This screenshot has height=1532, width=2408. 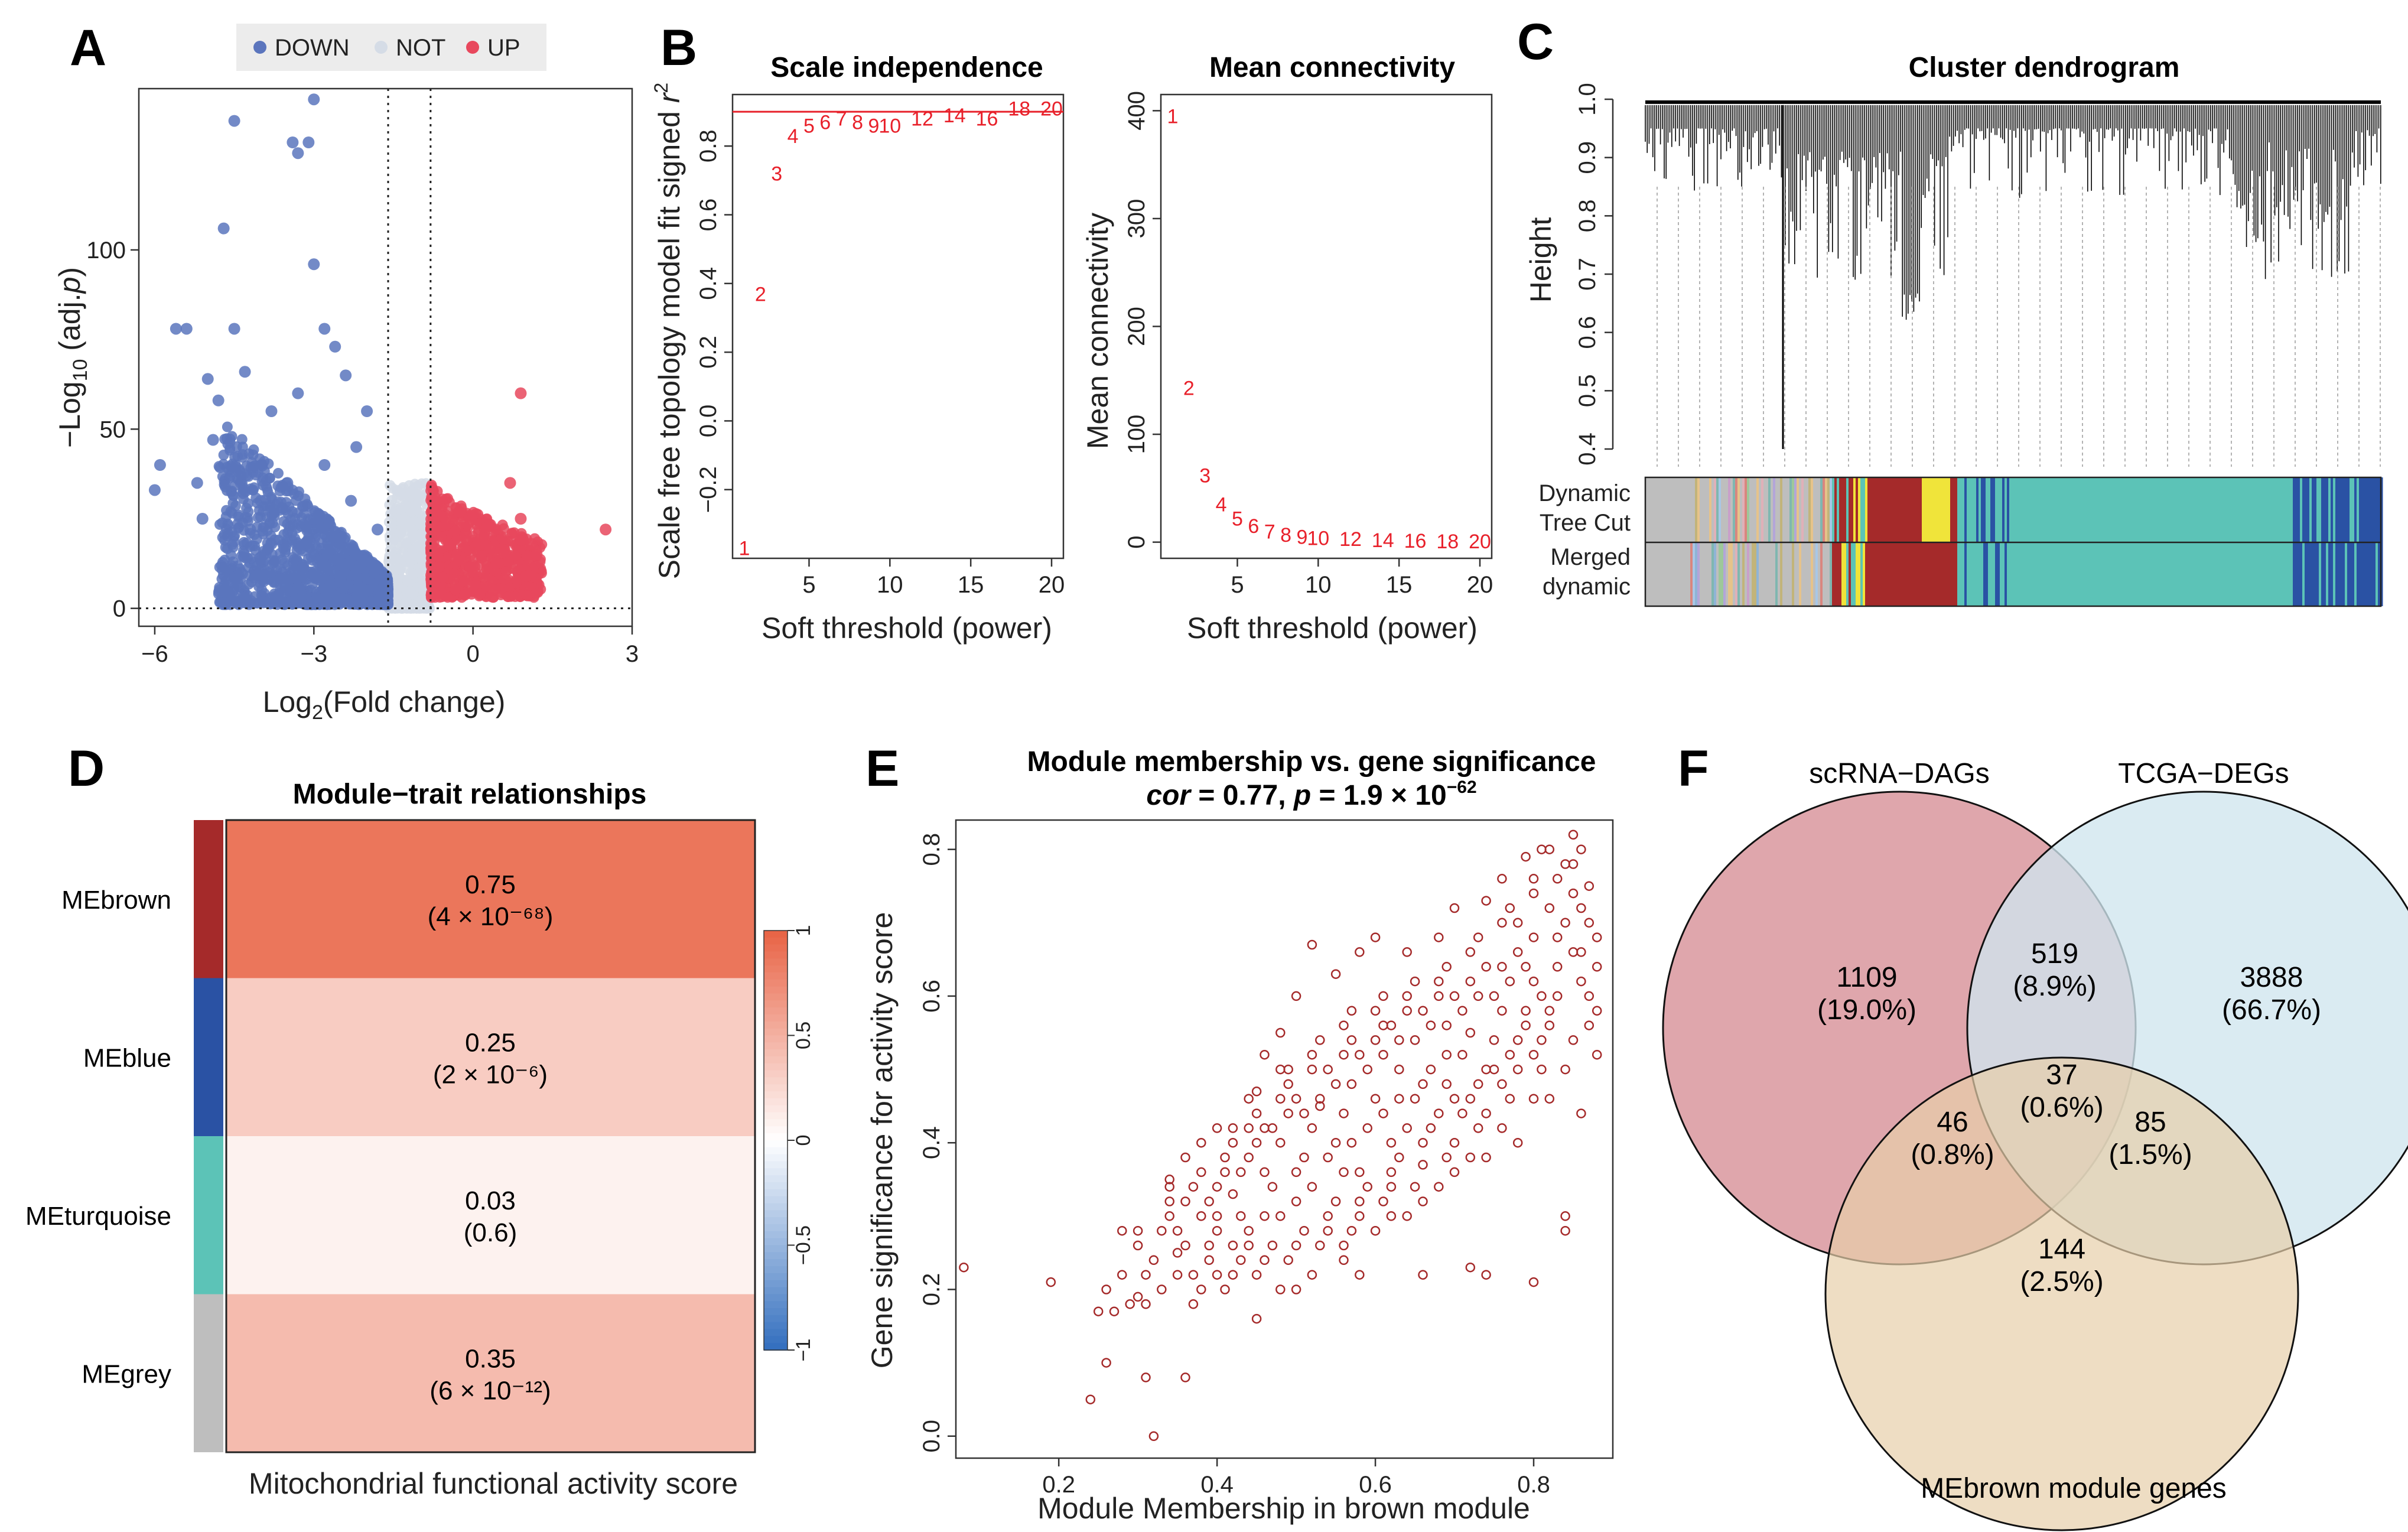 What do you see at coordinates (490, 1200) in the screenshot?
I see `heatmap-cell-value: 0.03` at bounding box center [490, 1200].